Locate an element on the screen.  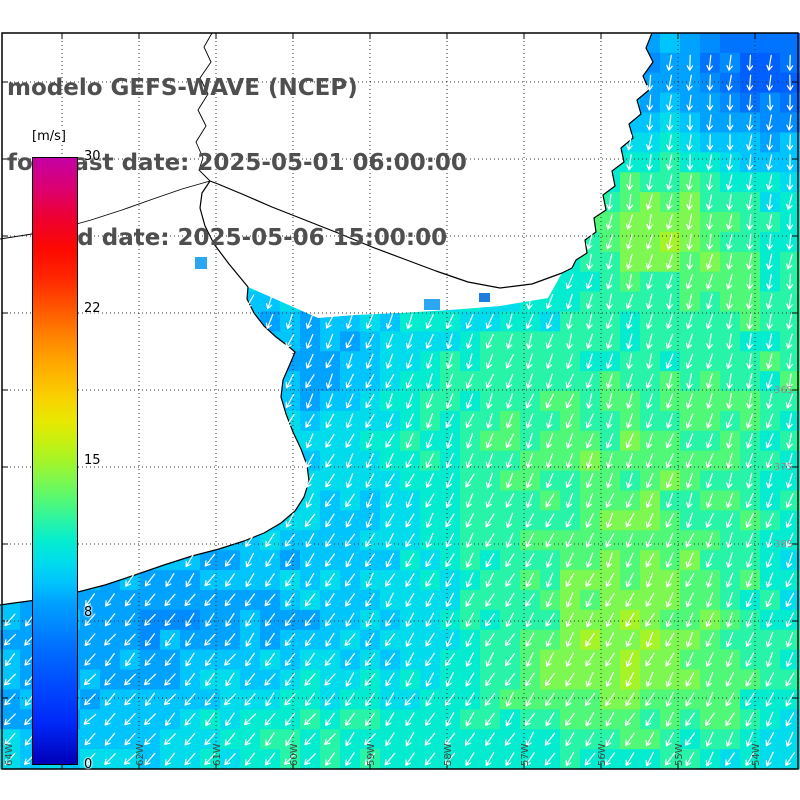
colorbar-tick-label: 0 is located at coordinates (88, 764).